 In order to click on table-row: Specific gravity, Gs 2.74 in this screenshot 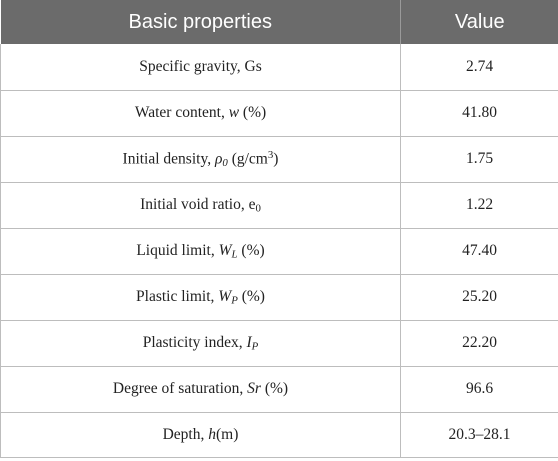, I will do `click(279, 67)`.